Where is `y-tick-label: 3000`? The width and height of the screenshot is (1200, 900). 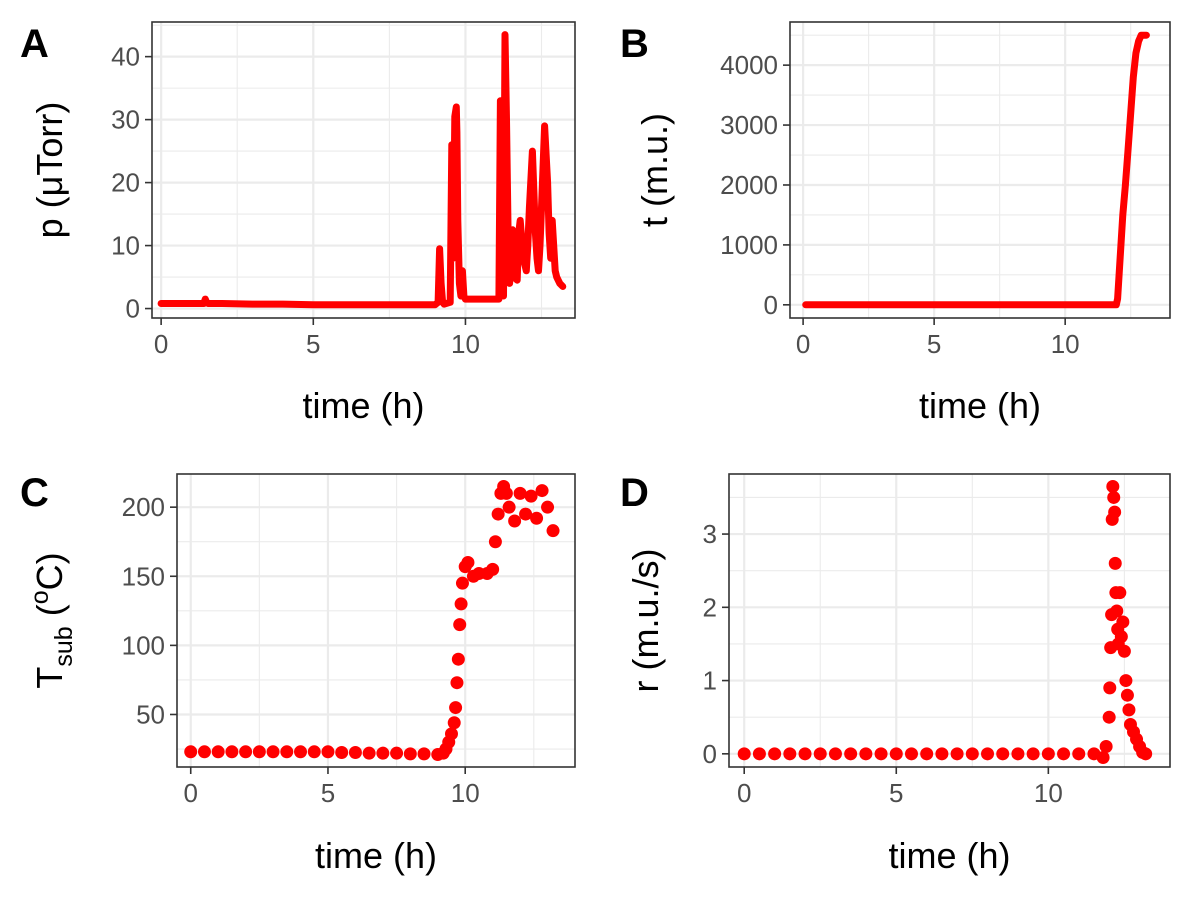
y-tick-label: 3000 is located at coordinates (749, 125).